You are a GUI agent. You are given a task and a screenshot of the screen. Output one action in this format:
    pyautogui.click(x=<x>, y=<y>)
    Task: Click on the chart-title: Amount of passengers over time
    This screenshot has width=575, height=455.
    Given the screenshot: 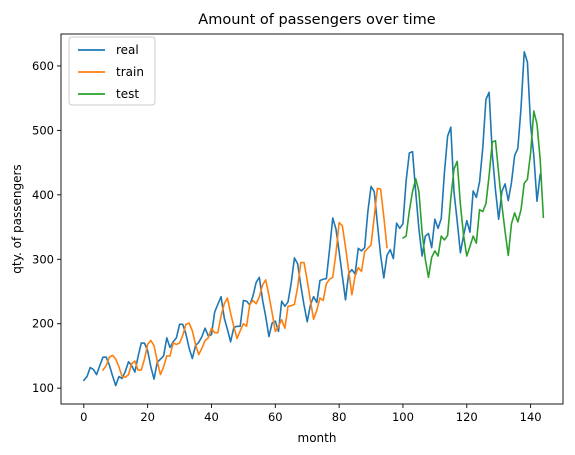 What is the action you would take?
    pyautogui.click(x=317, y=20)
    